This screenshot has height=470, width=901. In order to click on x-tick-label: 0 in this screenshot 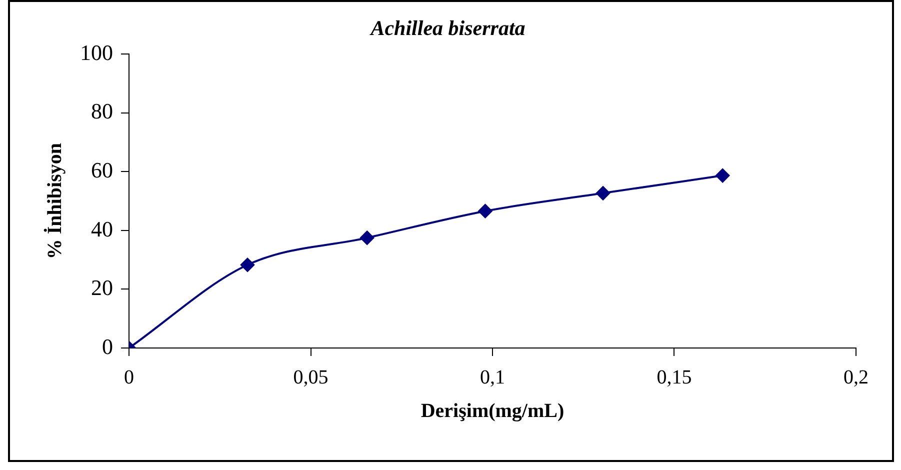, I will do `click(129, 377)`.